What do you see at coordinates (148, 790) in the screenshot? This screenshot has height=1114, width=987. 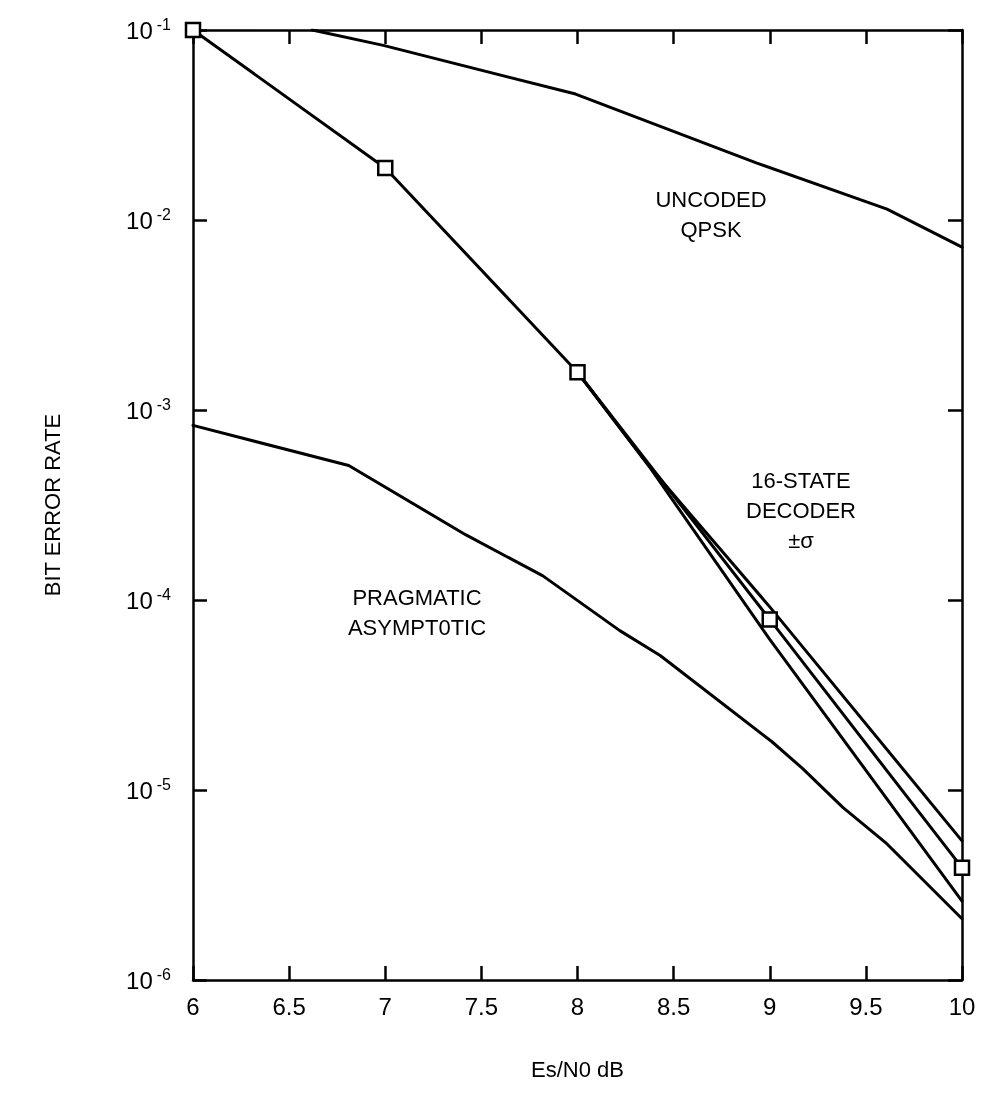 I see `y-tick-label: 10$^{-5}$` at bounding box center [148, 790].